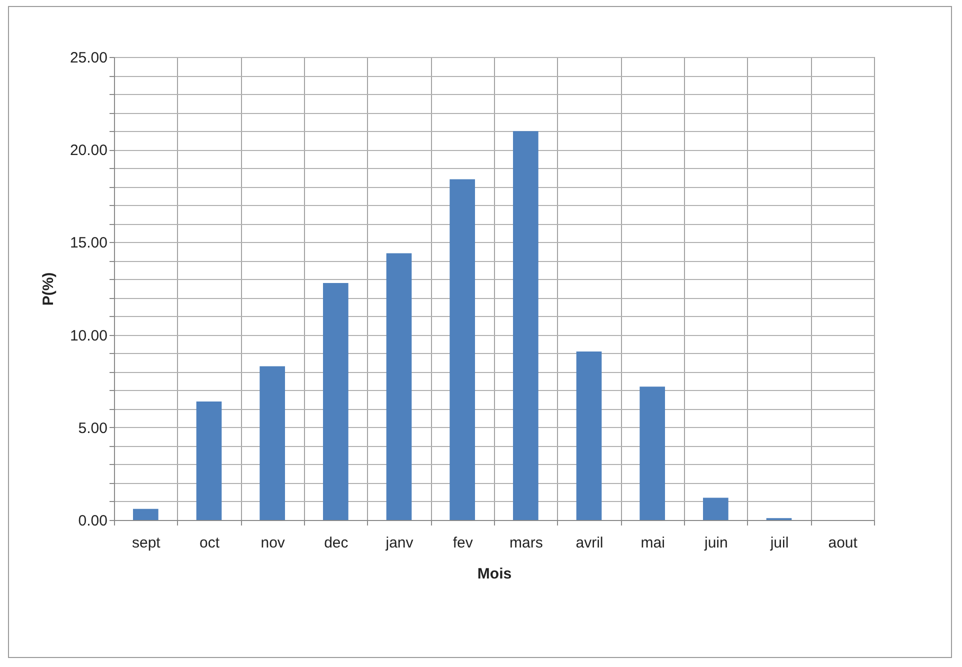  I want to click on y-tick-label: 5.00, so click(93, 428).